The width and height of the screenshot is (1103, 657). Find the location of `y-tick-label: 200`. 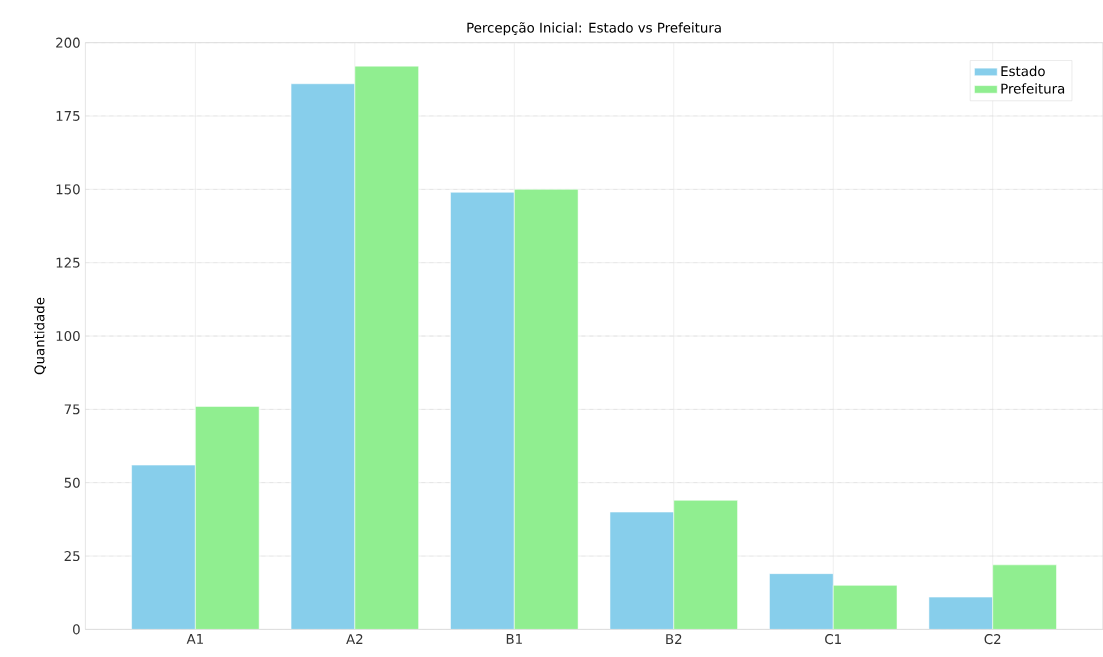

y-tick-label: 200 is located at coordinates (68, 42).